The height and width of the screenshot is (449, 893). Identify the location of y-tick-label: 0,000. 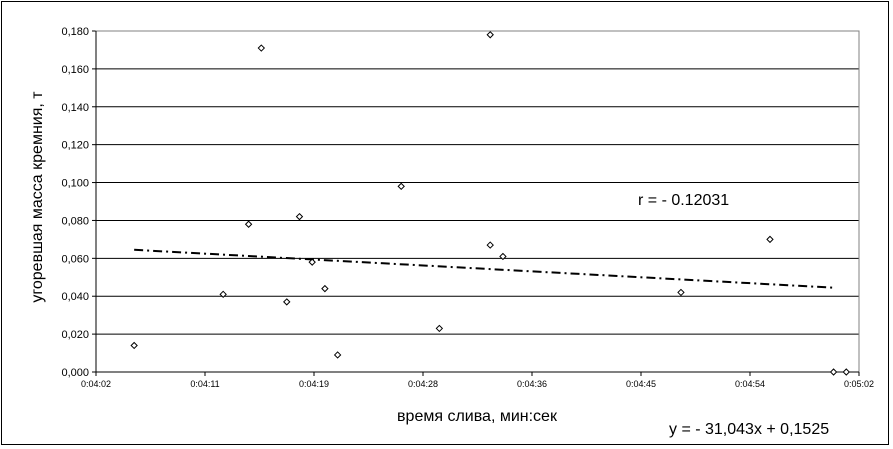
(75, 373).